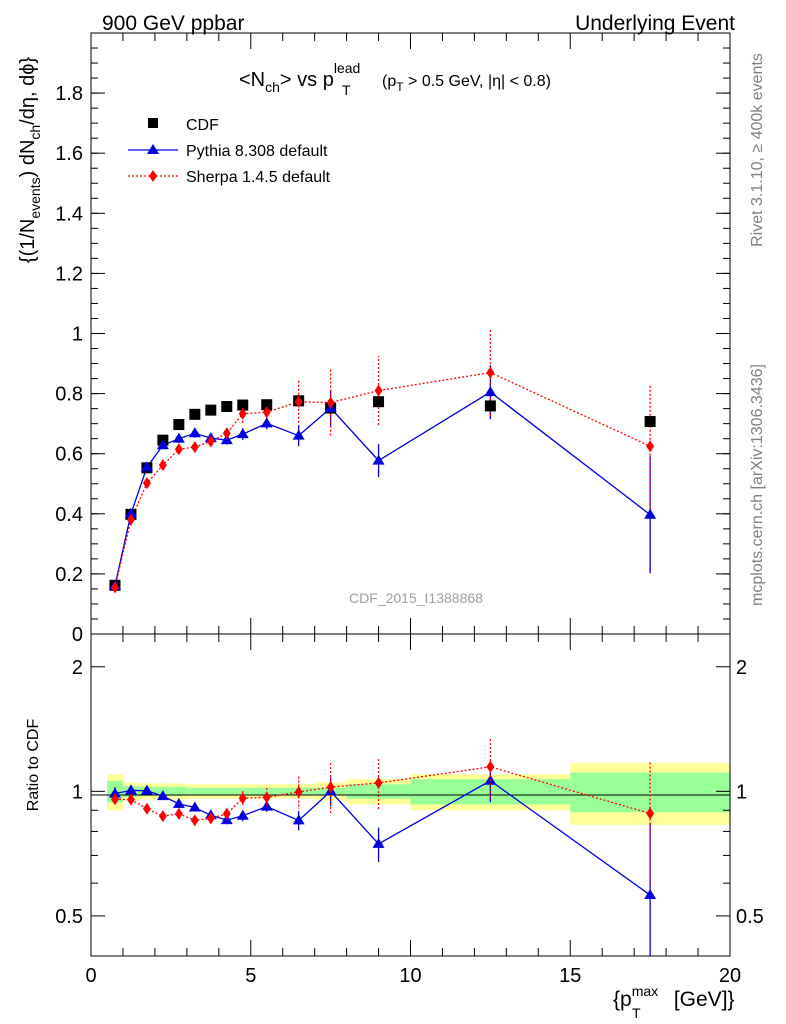 The width and height of the screenshot is (786, 1024). What do you see at coordinates (750, 917) in the screenshot?
I see `ratio-y-tick-label-right: 0.5` at bounding box center [750, 917].